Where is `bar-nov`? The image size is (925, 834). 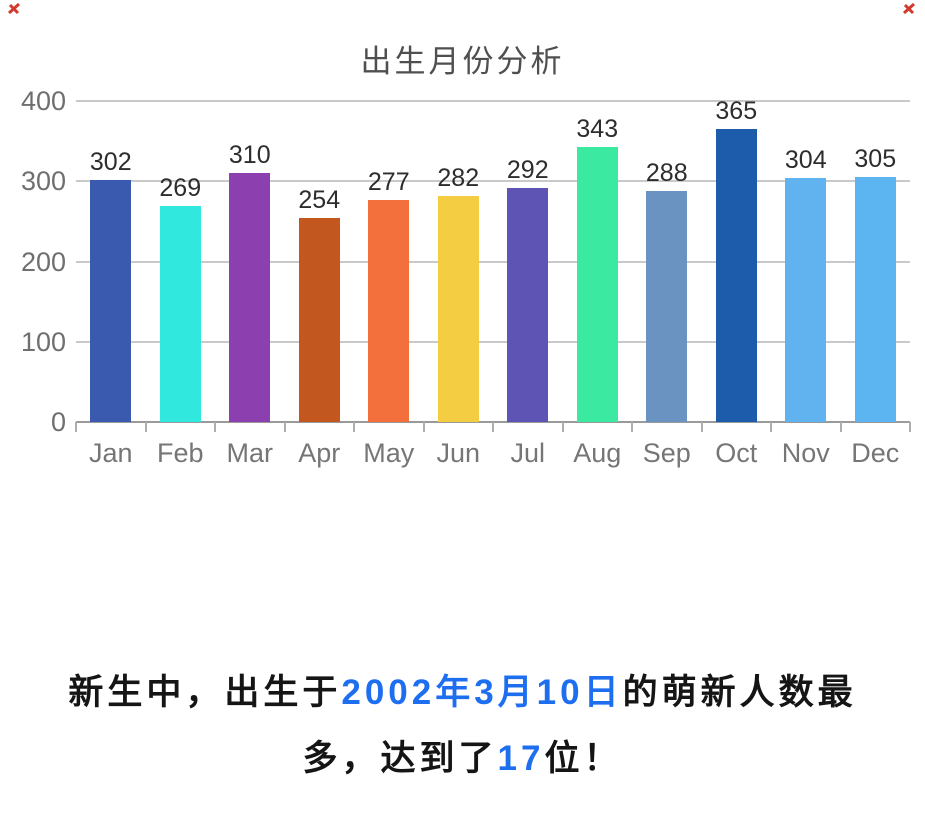 bar-nov is located at coordinates (806, 300).